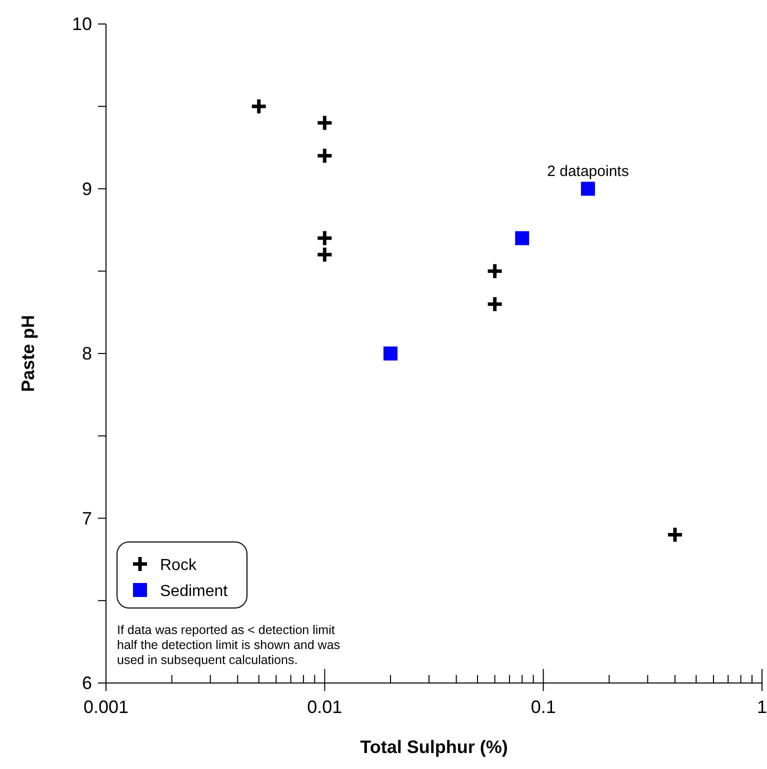  Describe the element at coordinates (324, 707) in the screenshot. I see `x-tick-label: 0.01` at that location.